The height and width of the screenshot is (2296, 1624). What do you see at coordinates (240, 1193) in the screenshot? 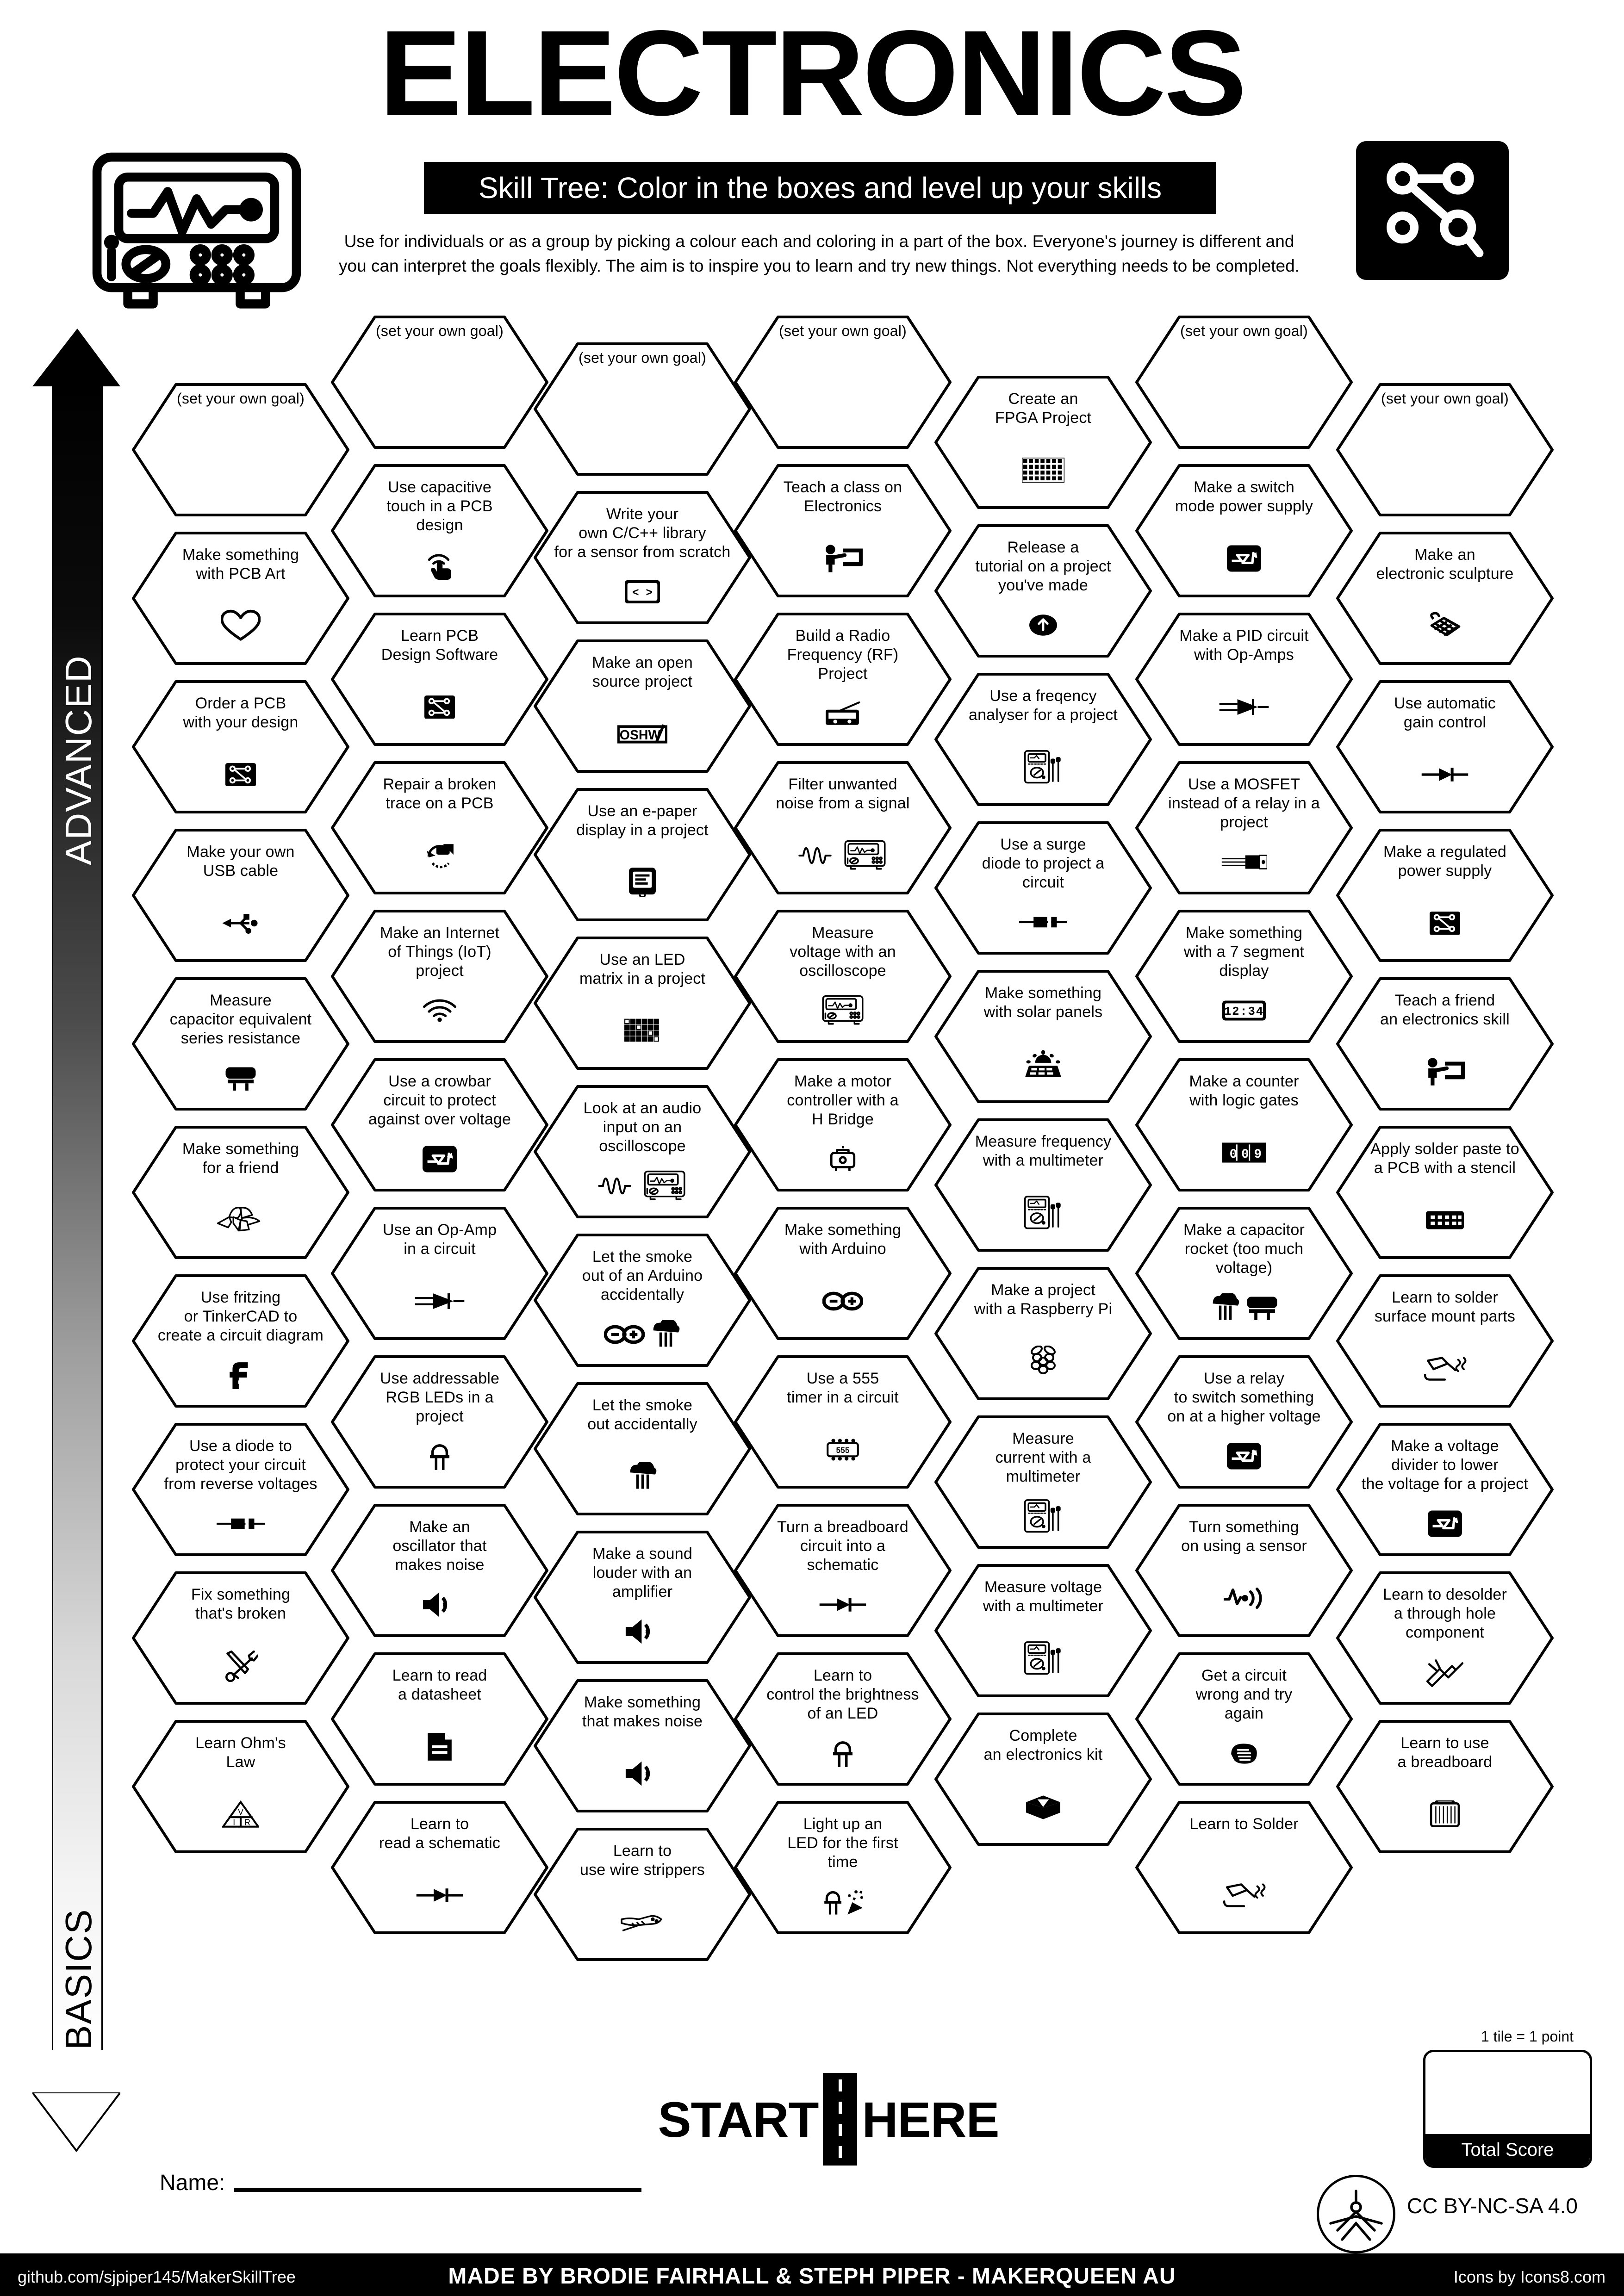
I see `skill-tile: Make something for a friend` at bounding box center [240, 1193].